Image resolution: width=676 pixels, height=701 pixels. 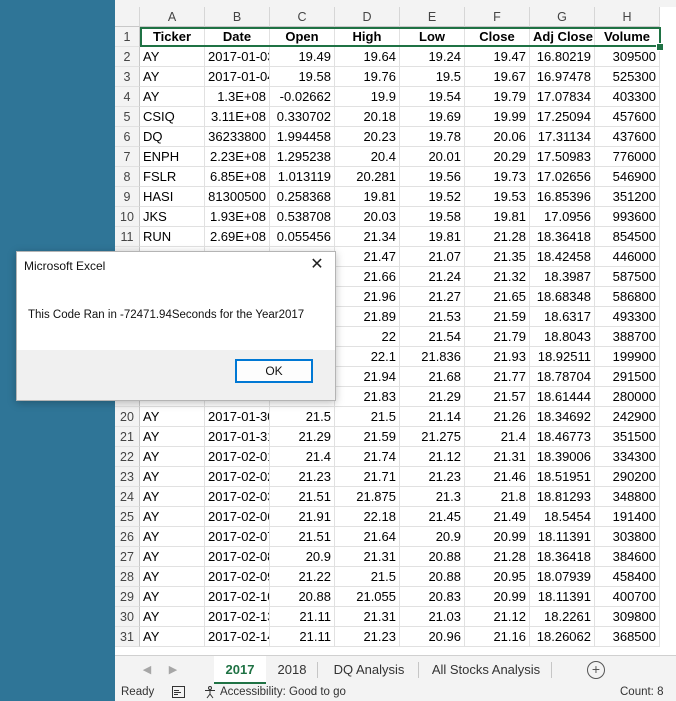 What do you see at coordinates (127, 457) in the screenshot?
I see `row-number: 22` at bounding box center [127, 457].